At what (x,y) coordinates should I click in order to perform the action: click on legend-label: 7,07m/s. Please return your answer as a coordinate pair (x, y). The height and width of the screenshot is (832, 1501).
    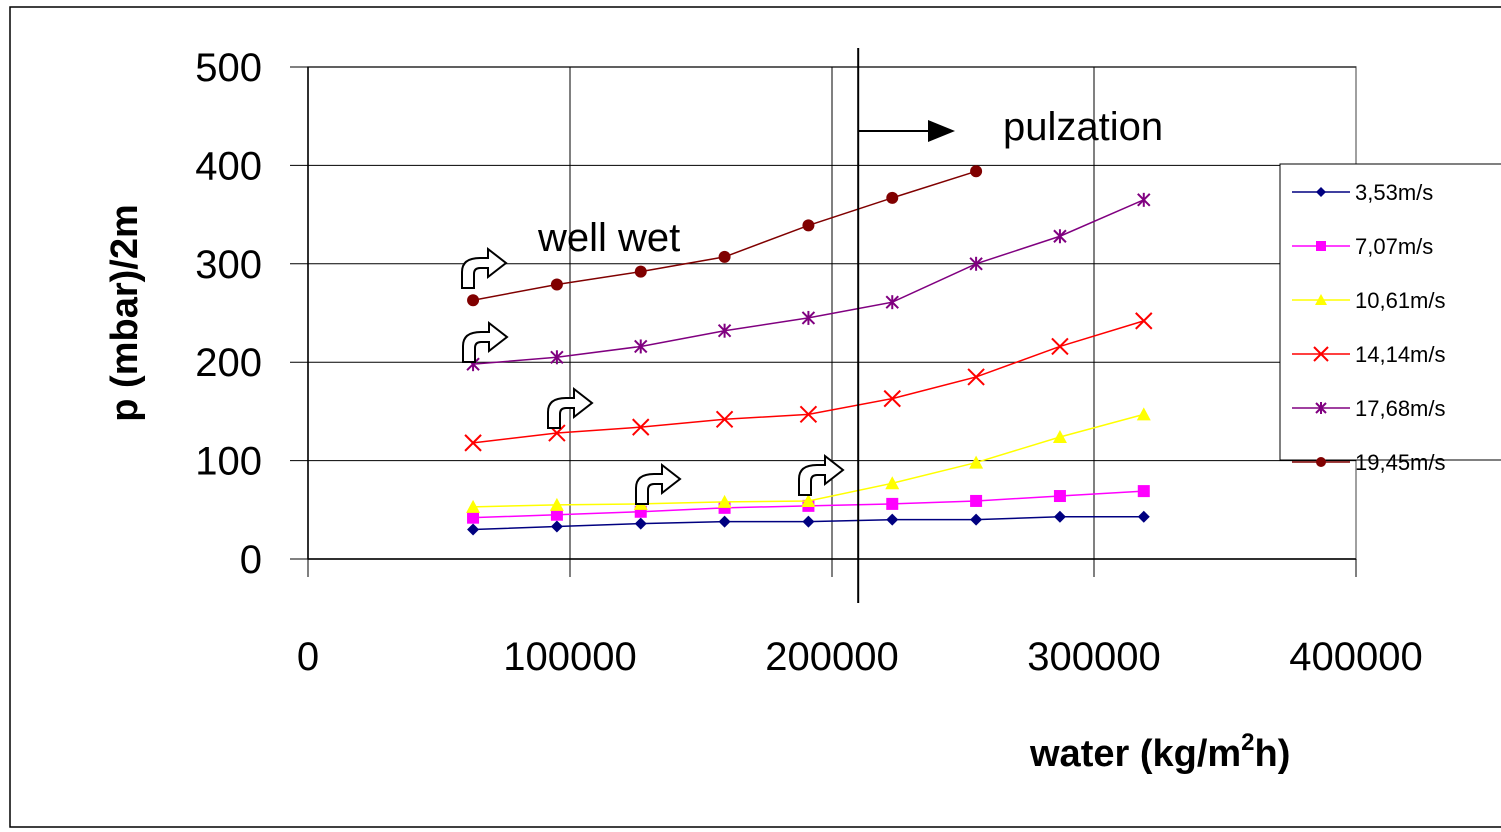
    Looking at the image, I should click on (1394, 246).